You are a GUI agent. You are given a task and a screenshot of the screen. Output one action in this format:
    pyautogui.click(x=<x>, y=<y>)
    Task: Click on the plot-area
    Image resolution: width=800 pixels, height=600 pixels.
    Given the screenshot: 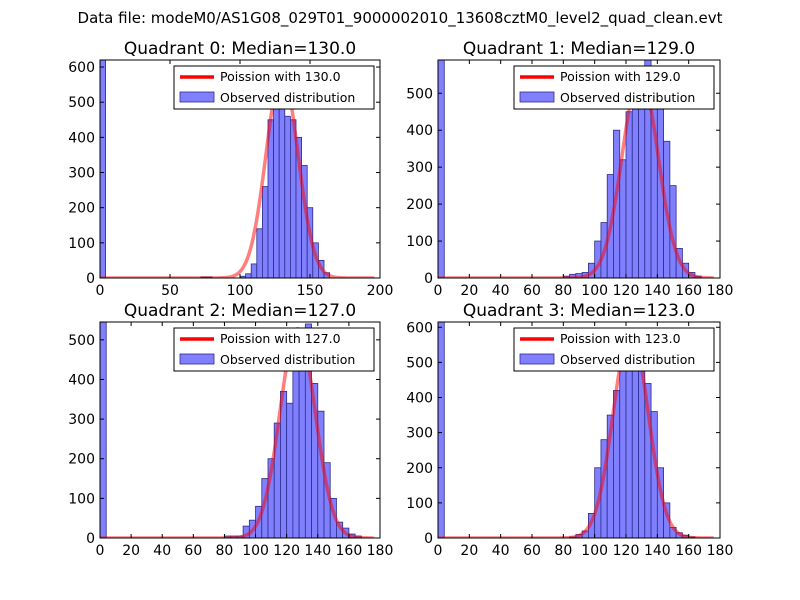 What is the action you would take?
    pyautogui.click(x=576, y=430)
    